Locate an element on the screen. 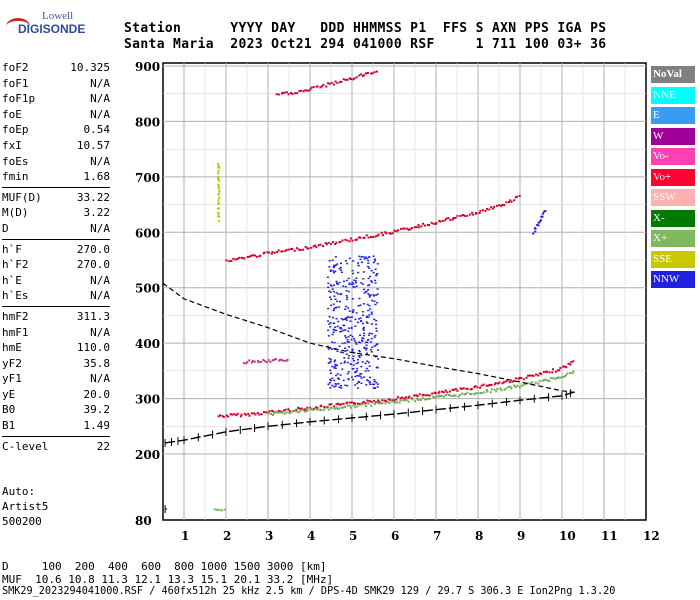 The height and width of the screenshot is (600, 700). param-name: C-level is located at coordinates (25, 446).